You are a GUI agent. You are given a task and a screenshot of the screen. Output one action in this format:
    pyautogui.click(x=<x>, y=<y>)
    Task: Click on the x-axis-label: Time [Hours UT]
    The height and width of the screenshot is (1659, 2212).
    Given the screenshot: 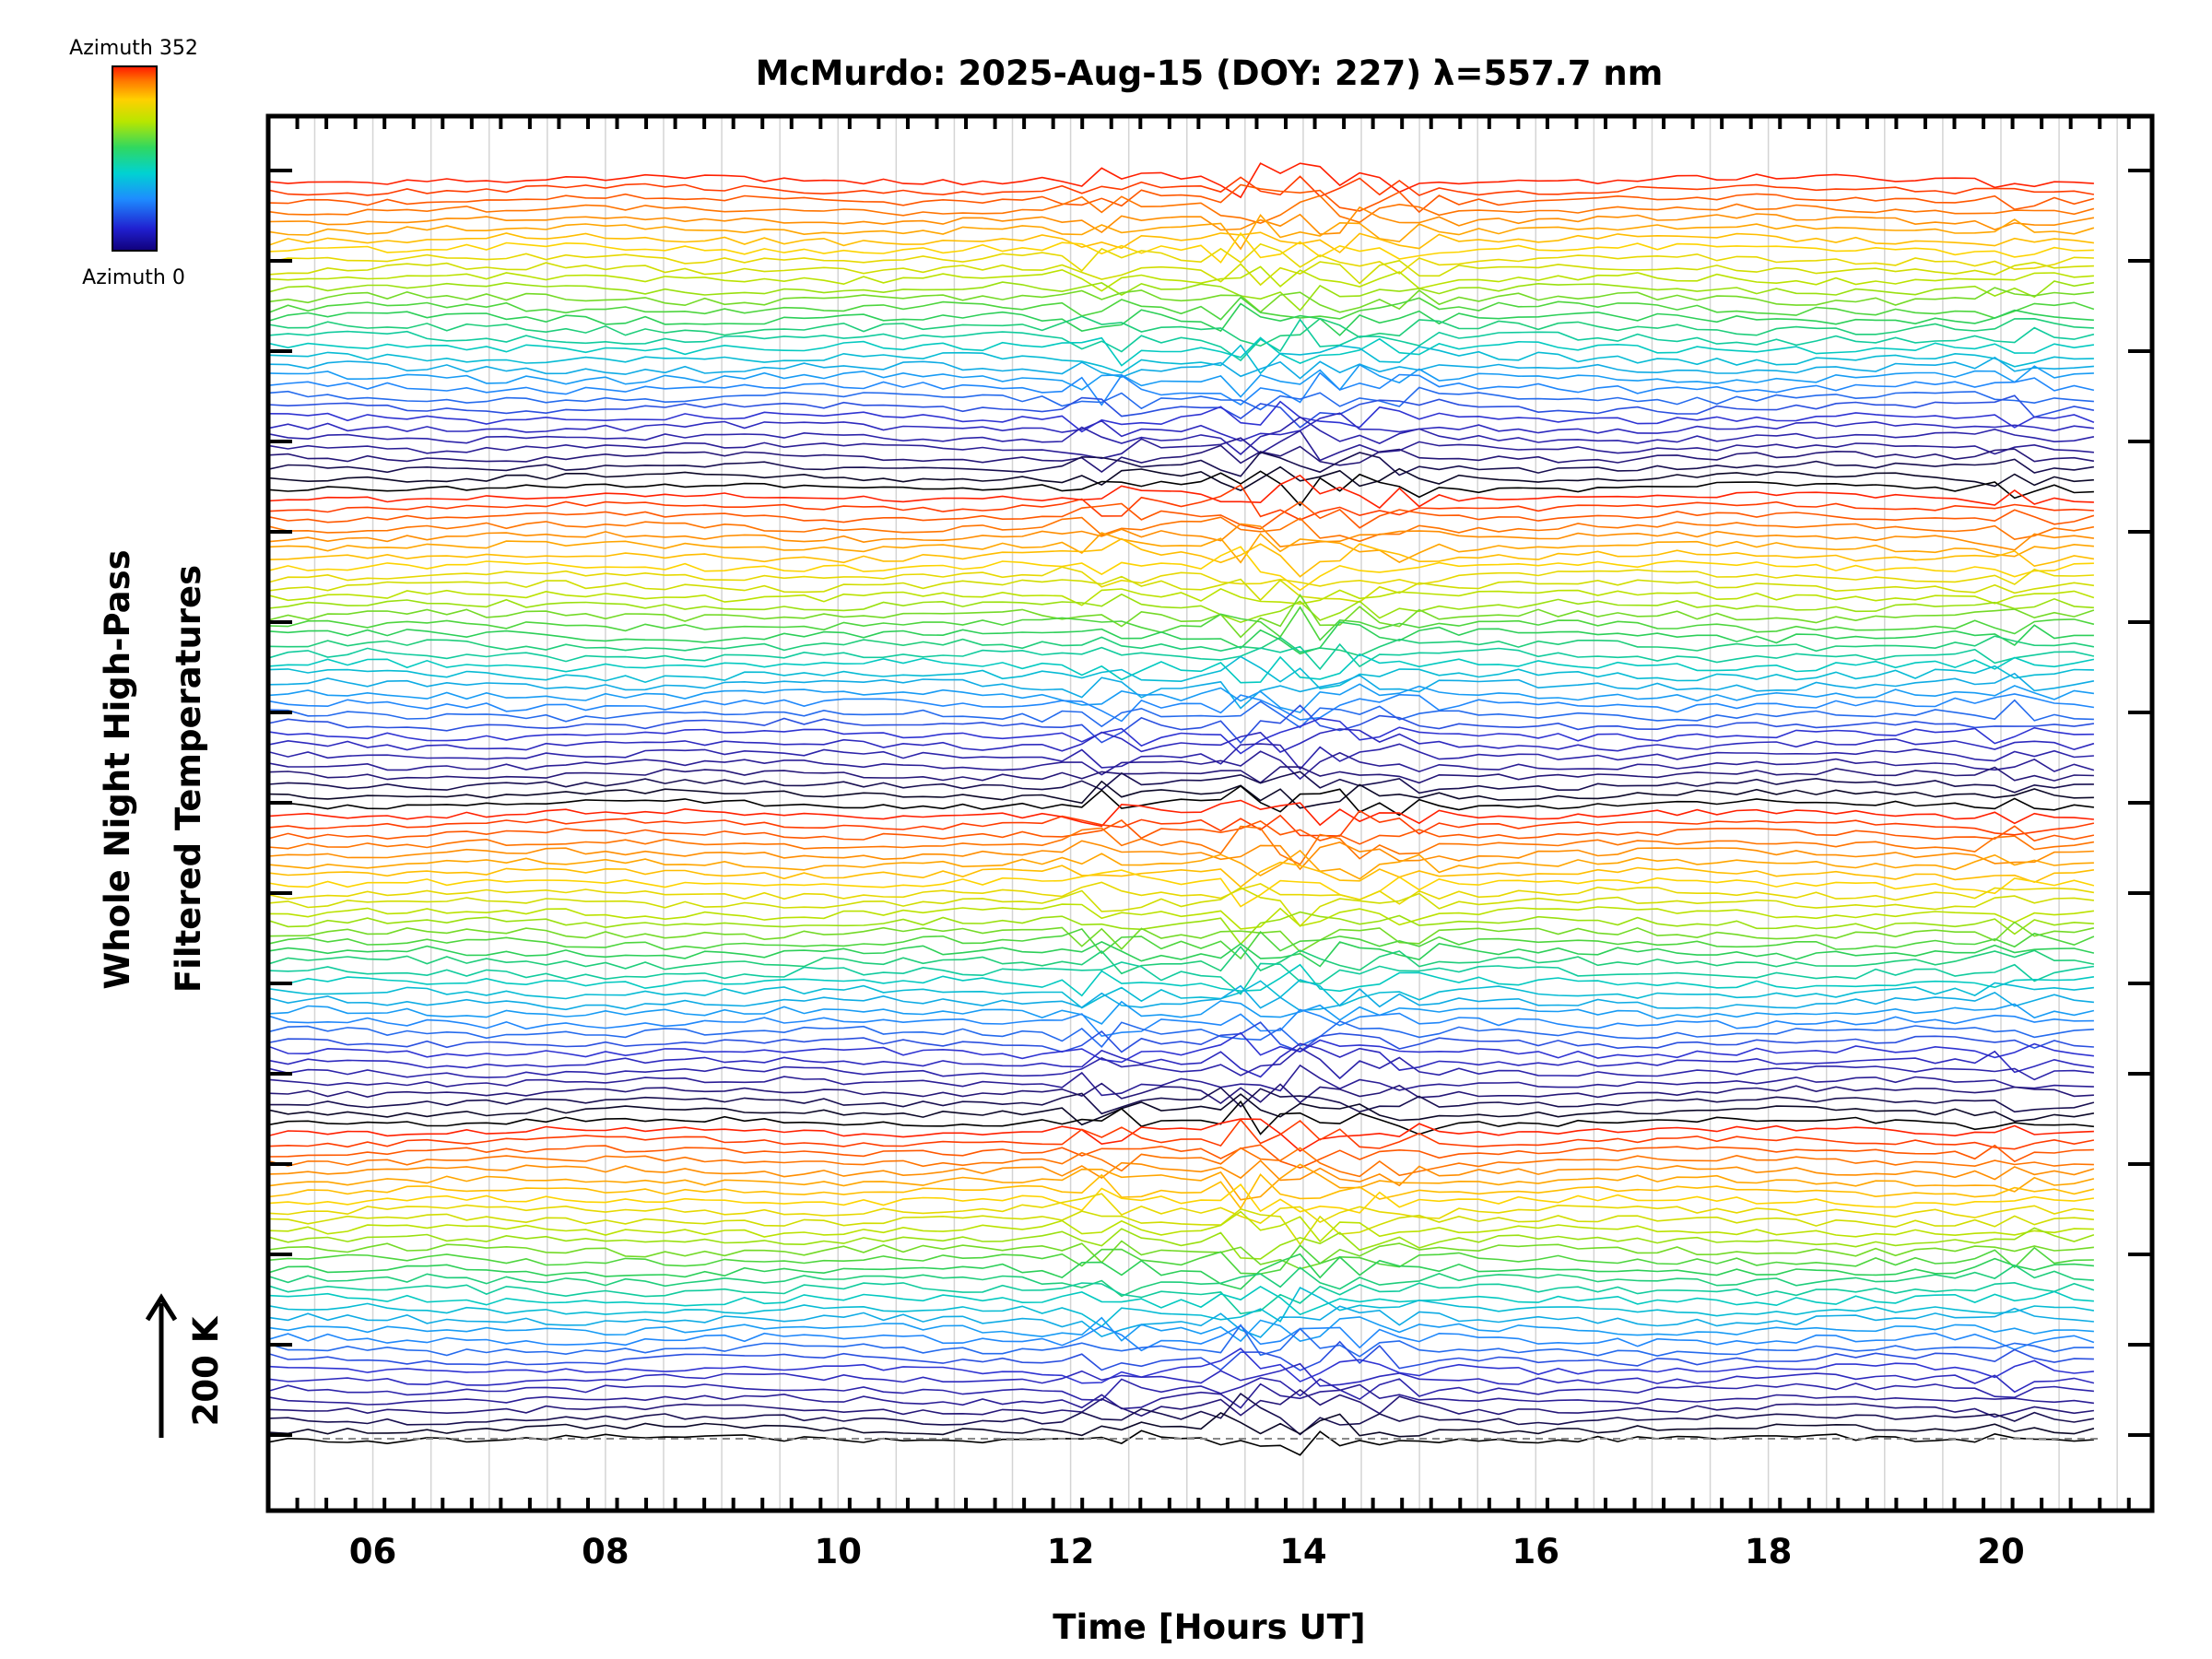 What is the action you would take?
    pyautogui.click(x=1209, y=1627)
    